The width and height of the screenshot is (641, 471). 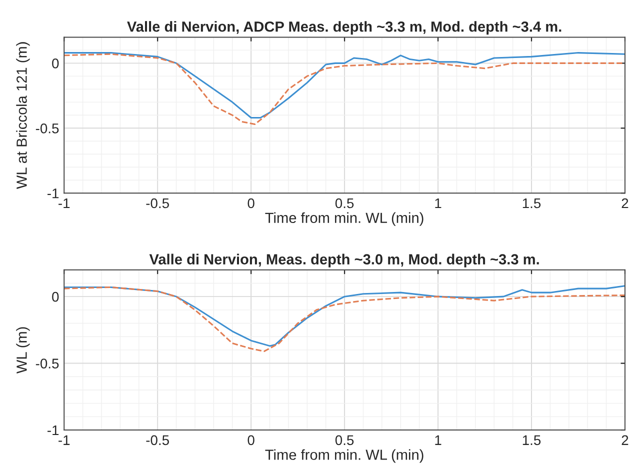 I want to click on y-axis-title: WL at Briccola 121 (m), so click(x=23, y=115).